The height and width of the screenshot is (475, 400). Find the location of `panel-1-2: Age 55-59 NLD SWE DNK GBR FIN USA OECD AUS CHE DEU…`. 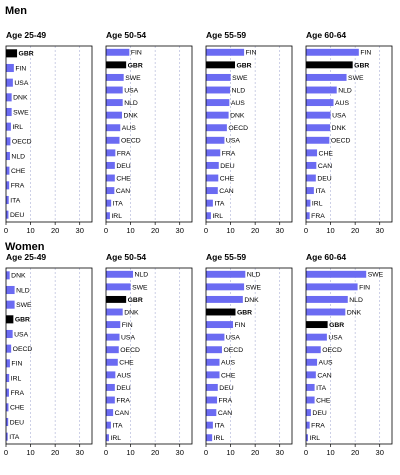

panel-1-2: Age 55-59 NLD SWE DNK GBR FIN USA OECD AUS CHE DEU… is located at coordinates (248, 354).